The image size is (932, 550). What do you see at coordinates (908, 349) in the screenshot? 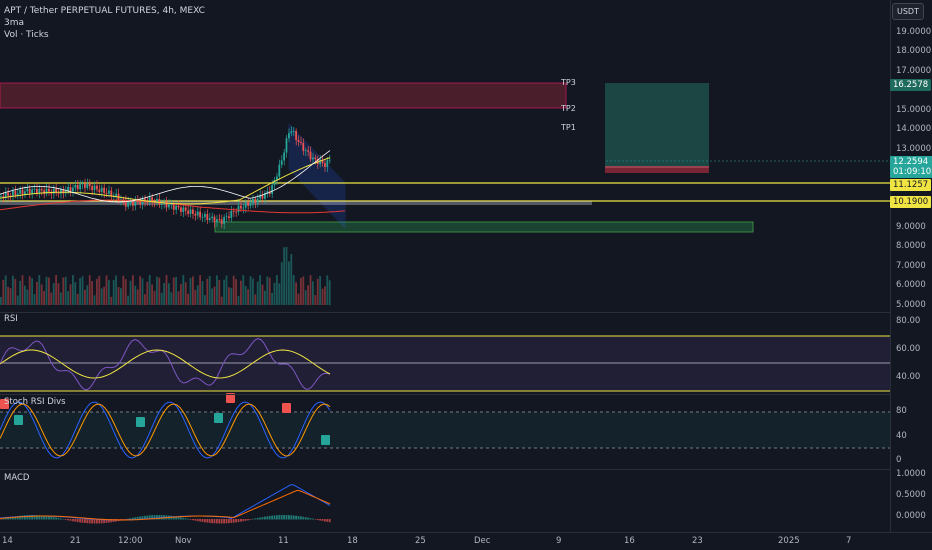
I see `rsi-scale-60: 60.00` at bounding box center [908, 349].